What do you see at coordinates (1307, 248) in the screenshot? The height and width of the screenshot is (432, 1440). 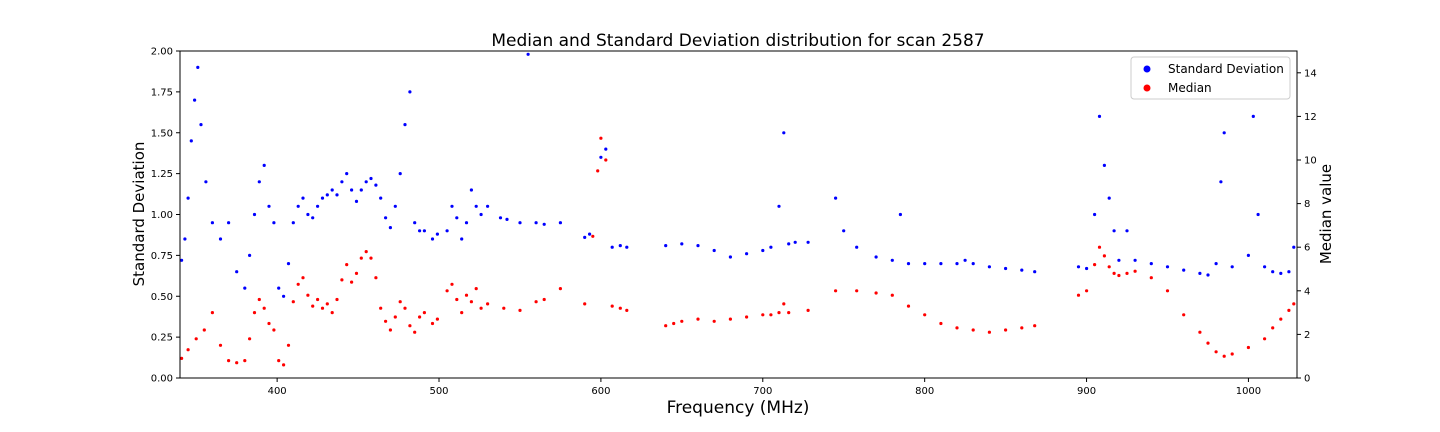 I see `right-y-tick-label: 6` at bounding box center [1307, 248].